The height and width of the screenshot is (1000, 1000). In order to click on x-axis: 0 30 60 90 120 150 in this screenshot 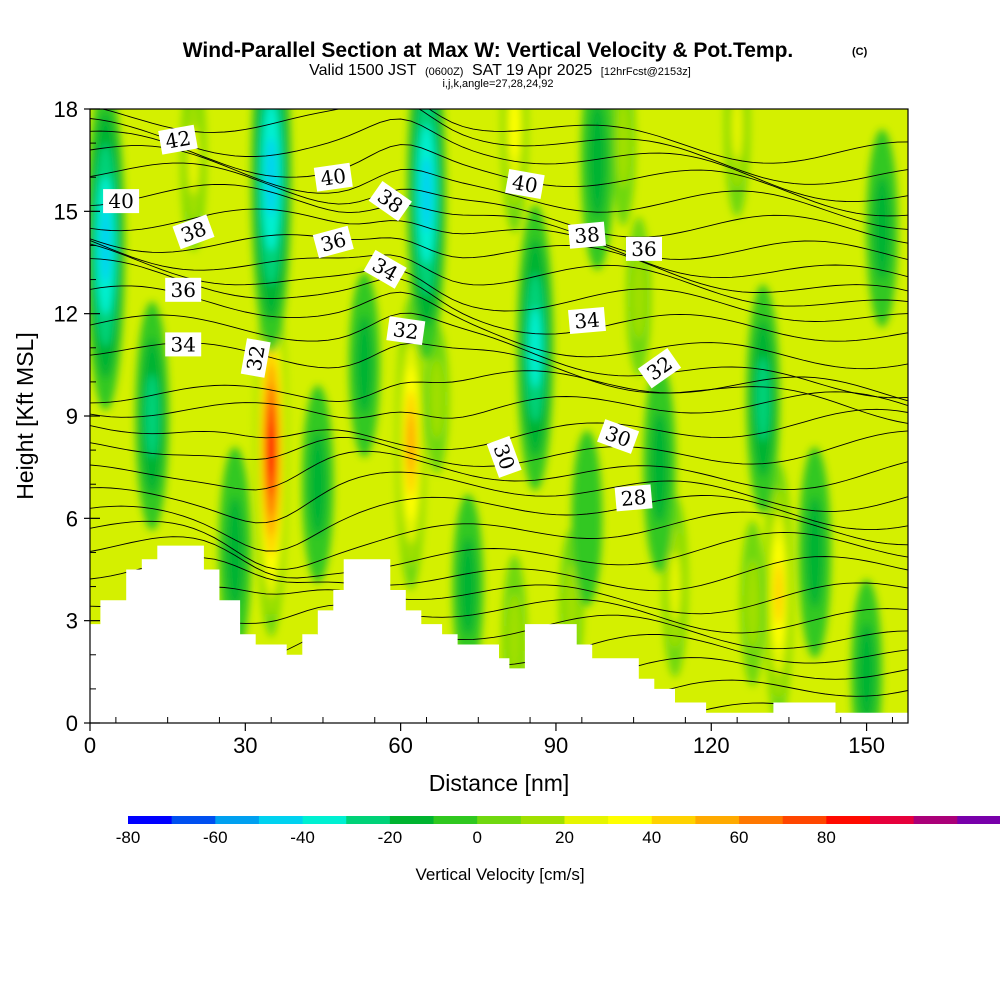, I will do `click(488, 737)`.